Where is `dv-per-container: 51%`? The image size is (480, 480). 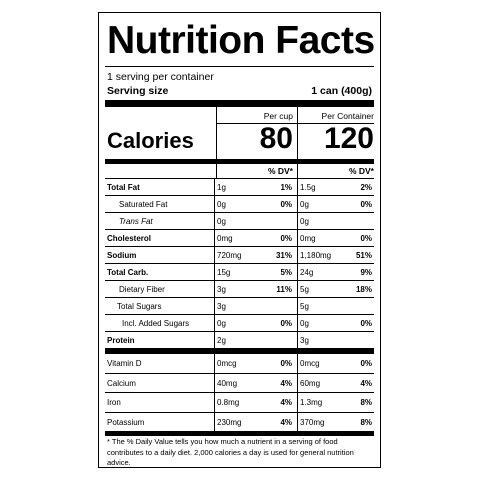 dv-per-container: 51% is located at coordinates (363, 255).